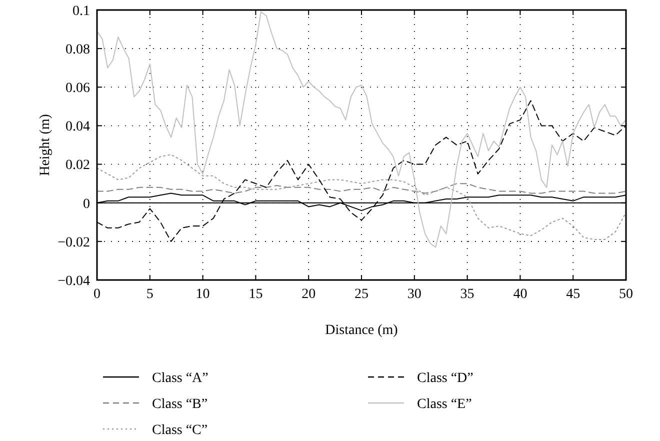 The height and width of the screenshot is (441, 660). Describe the element at coordinates (255, 294) in the screenshot. I see `x-tick-label: 15` at that location.